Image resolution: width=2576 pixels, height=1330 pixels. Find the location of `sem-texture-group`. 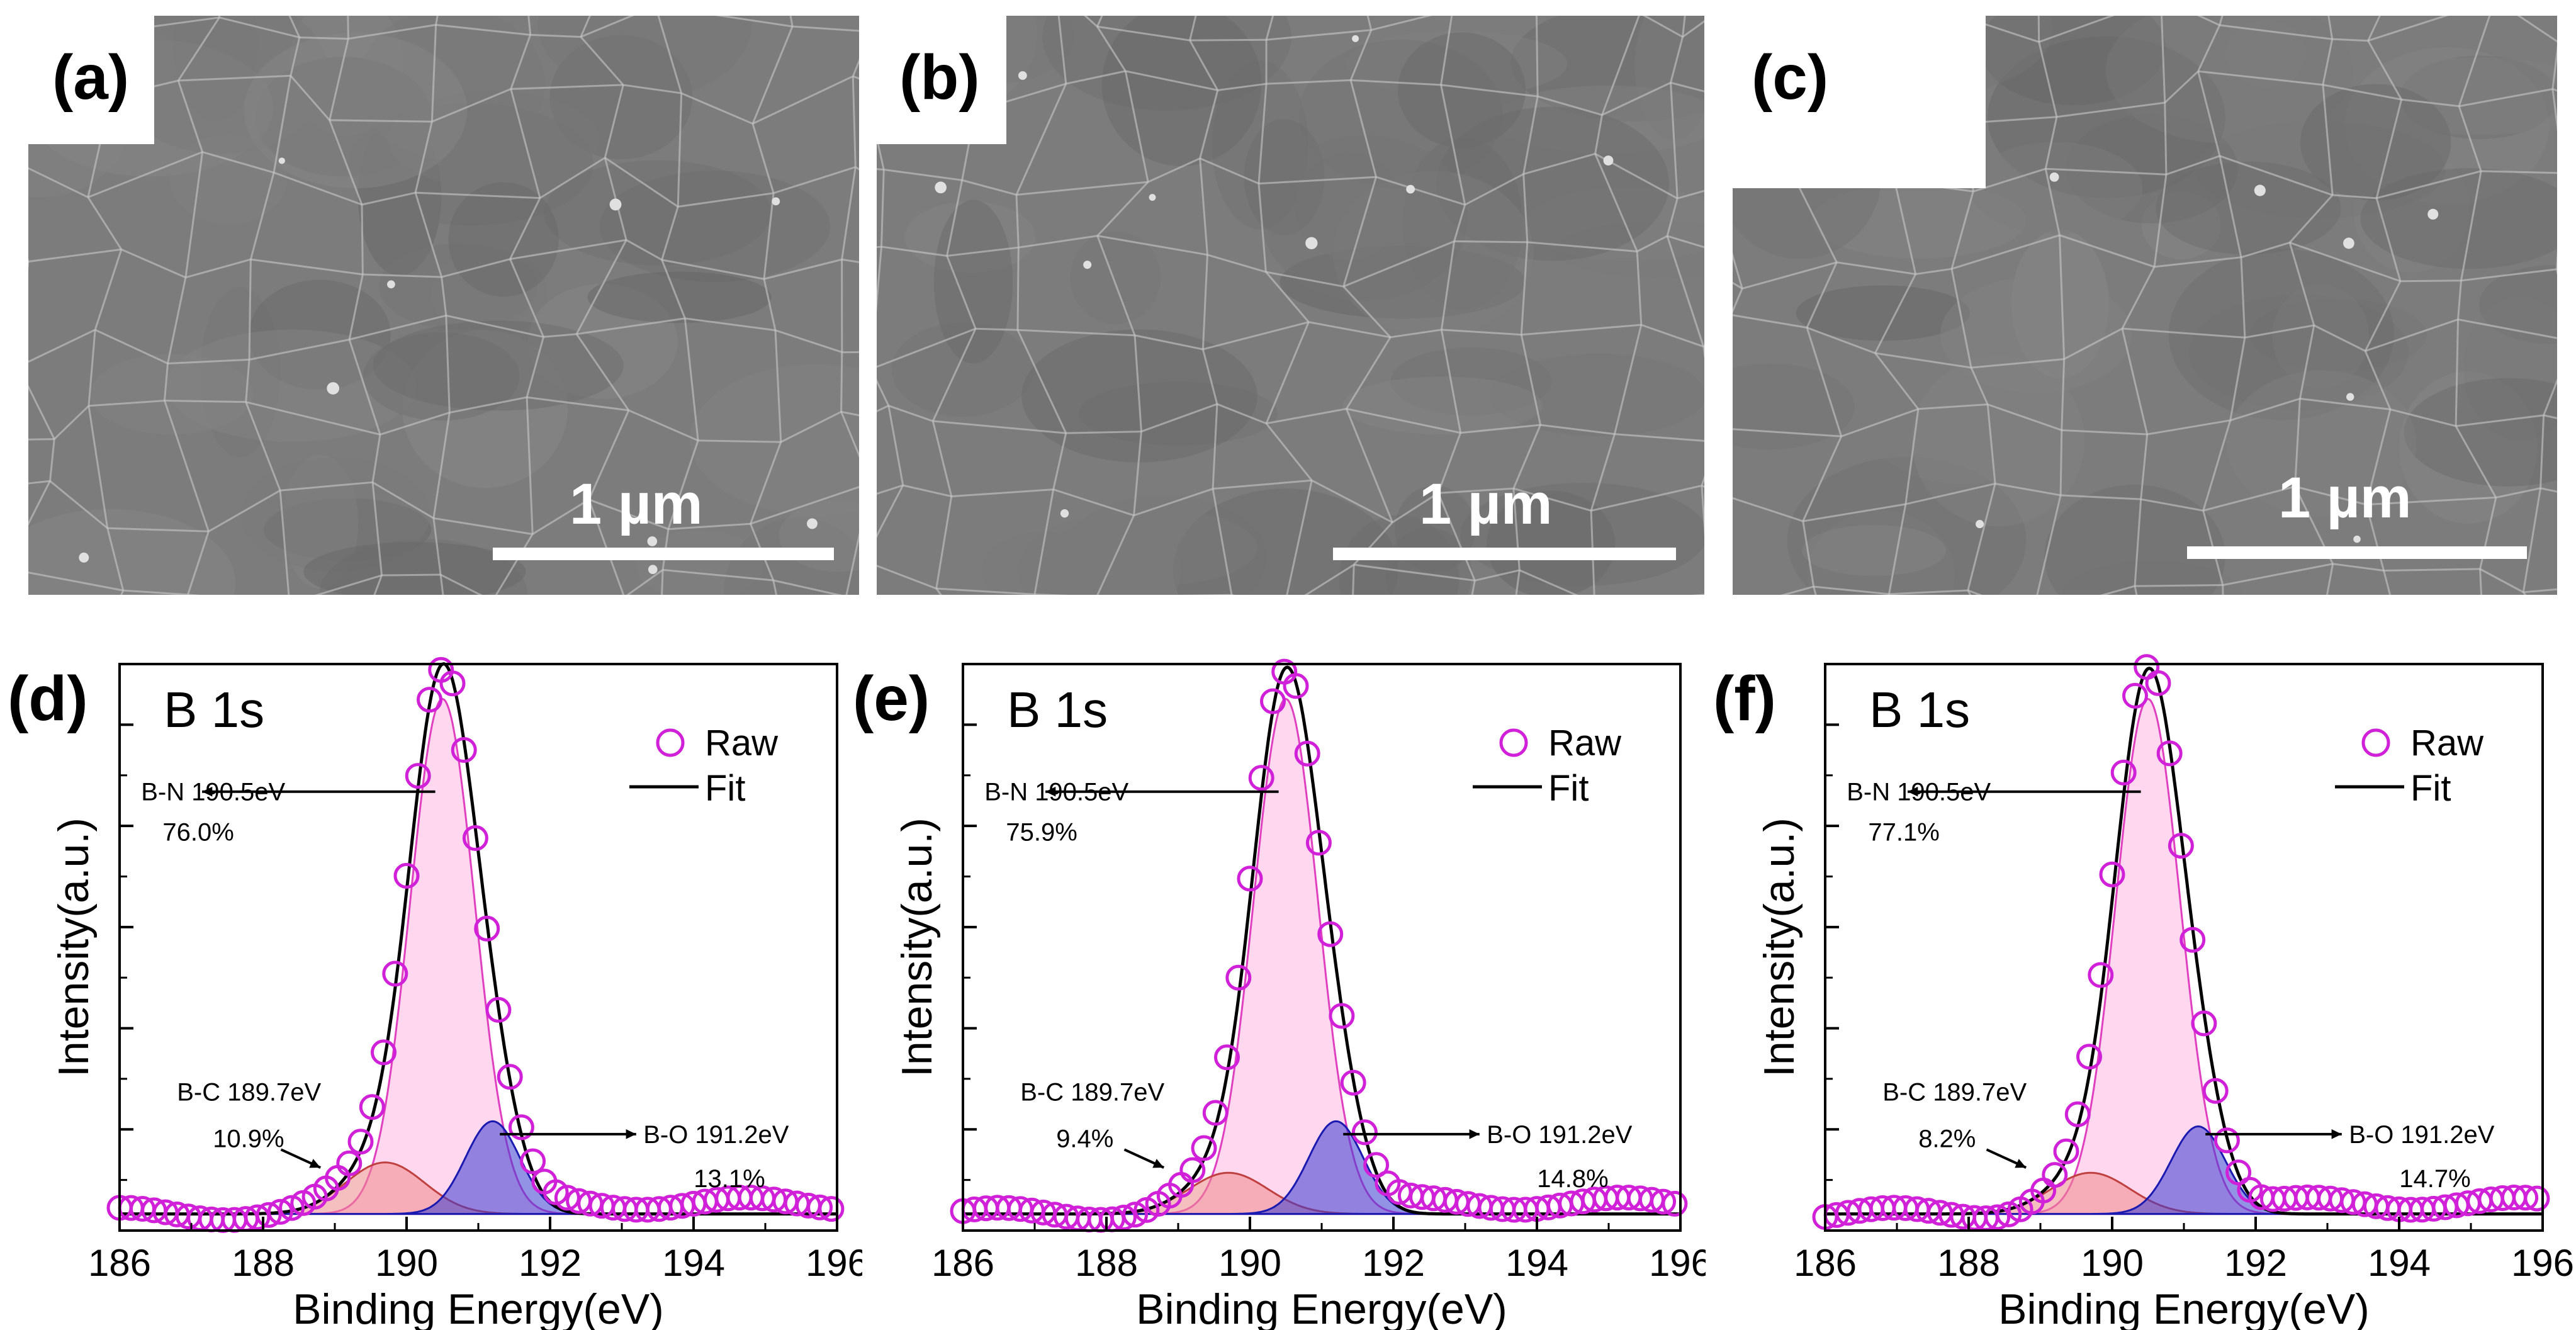

sem-texture-group is located at coordinates (443, 305).